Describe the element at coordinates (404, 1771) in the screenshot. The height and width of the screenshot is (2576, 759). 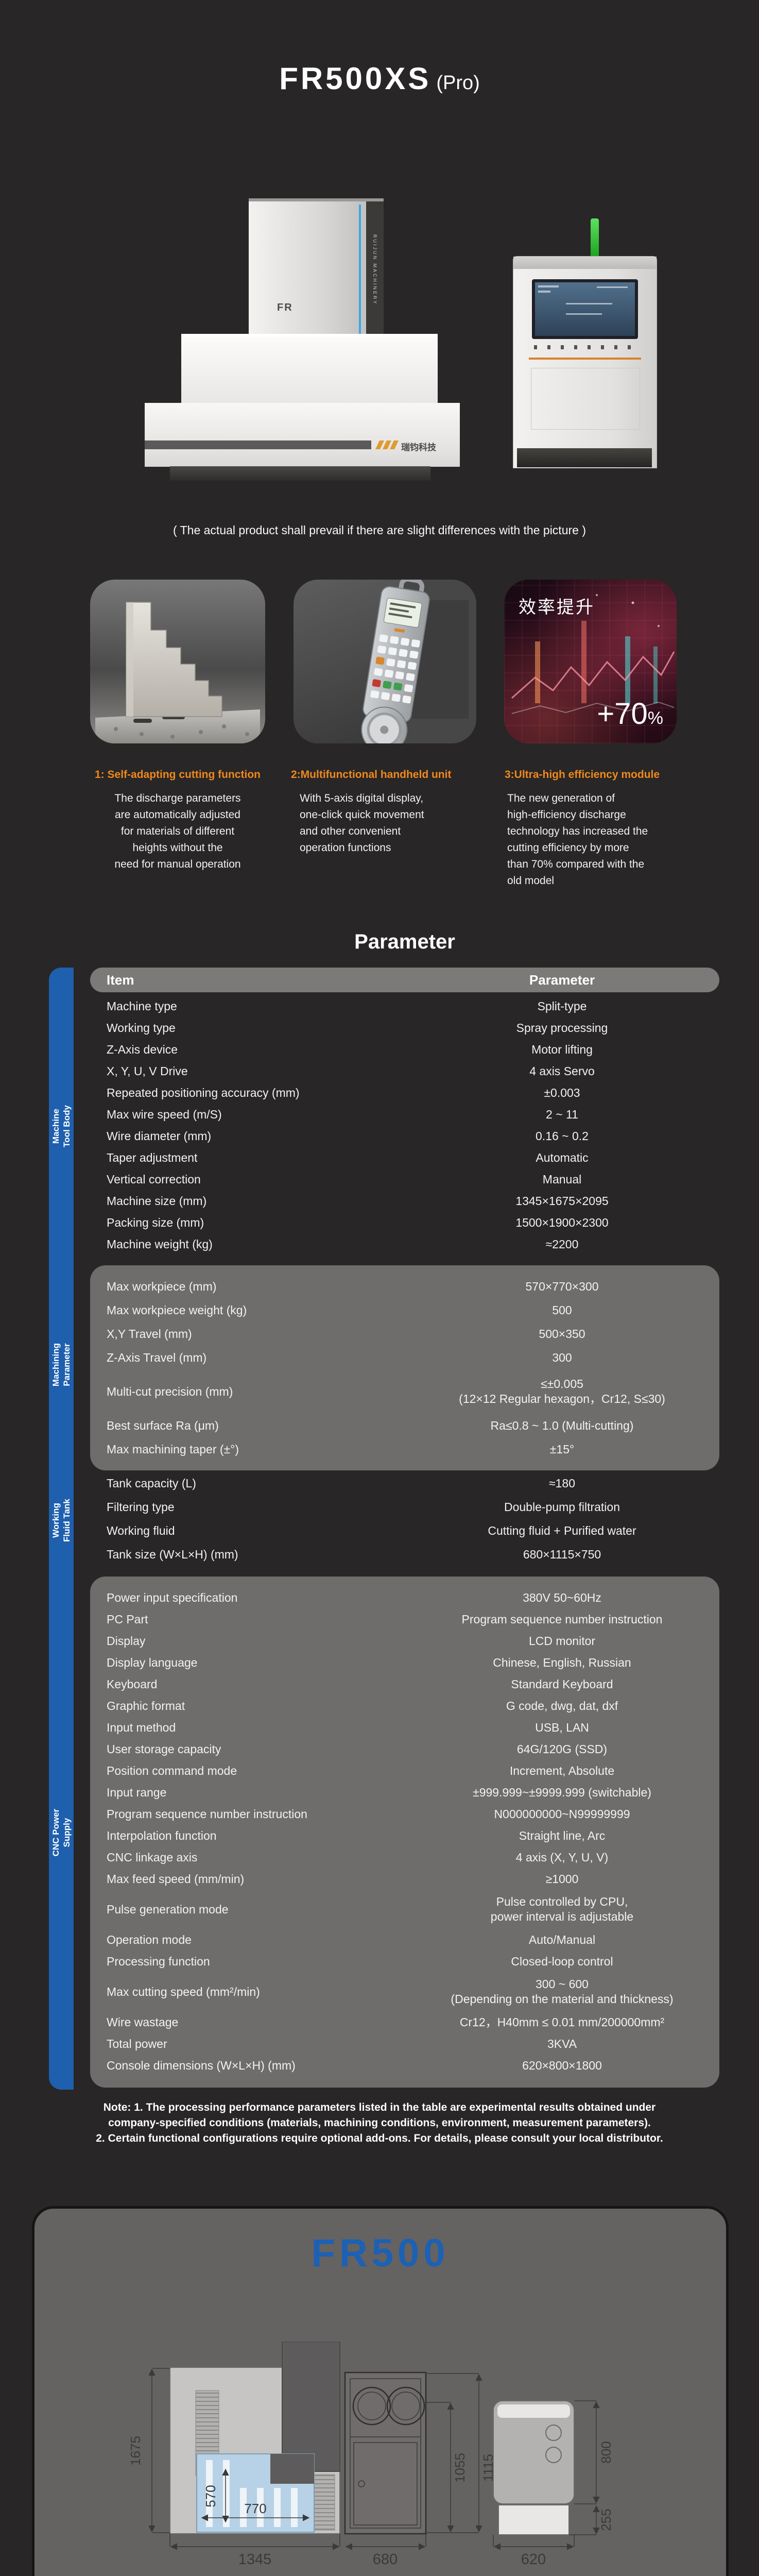
I see `param-row: Position command mode Increment, Absolute` at that location.